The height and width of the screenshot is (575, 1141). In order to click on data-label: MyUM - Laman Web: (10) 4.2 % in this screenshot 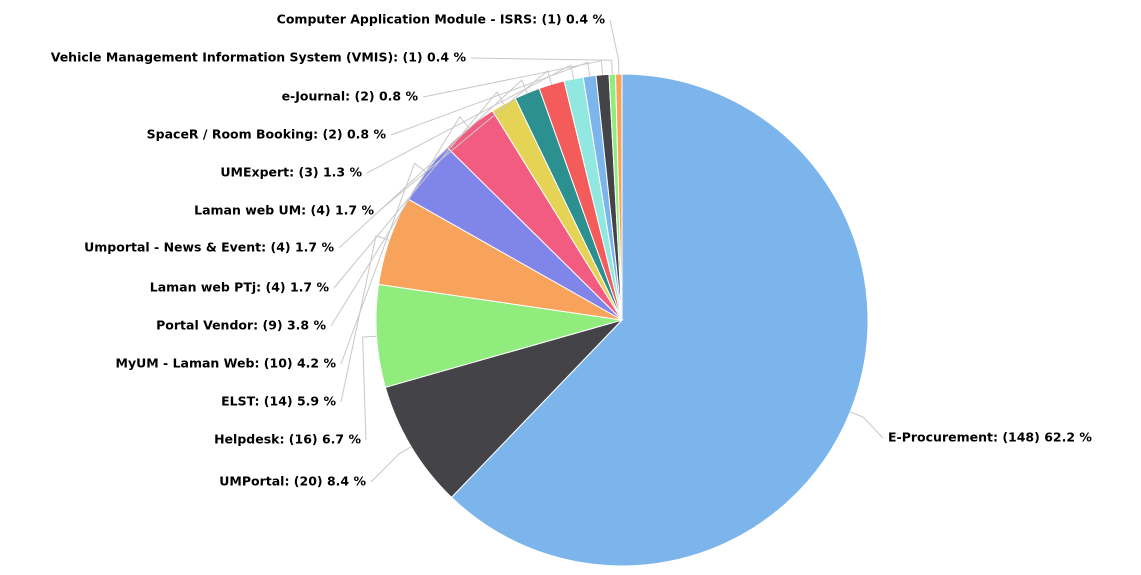, I will do `click(226, 363)`.